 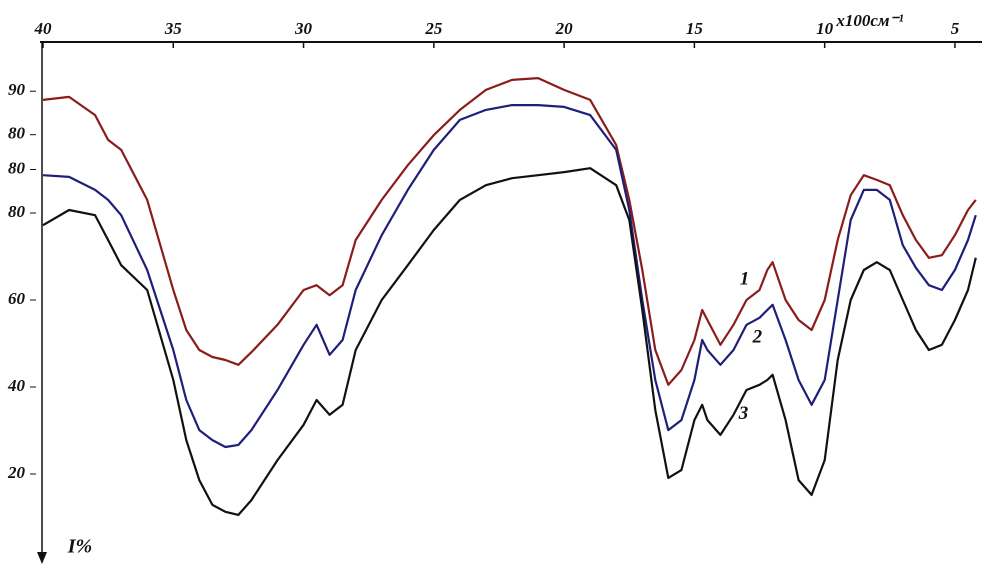 I want to click on x-tick-label: 5, so click(x=955, y=28).